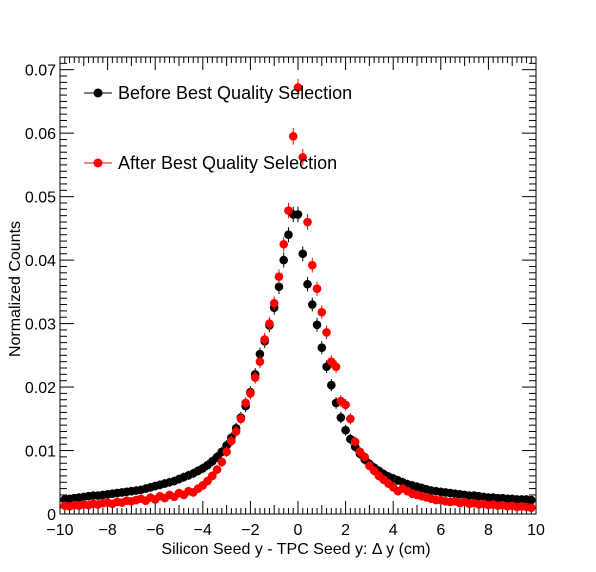  I want to click on x-tick-label: −10, so click(59, 530).